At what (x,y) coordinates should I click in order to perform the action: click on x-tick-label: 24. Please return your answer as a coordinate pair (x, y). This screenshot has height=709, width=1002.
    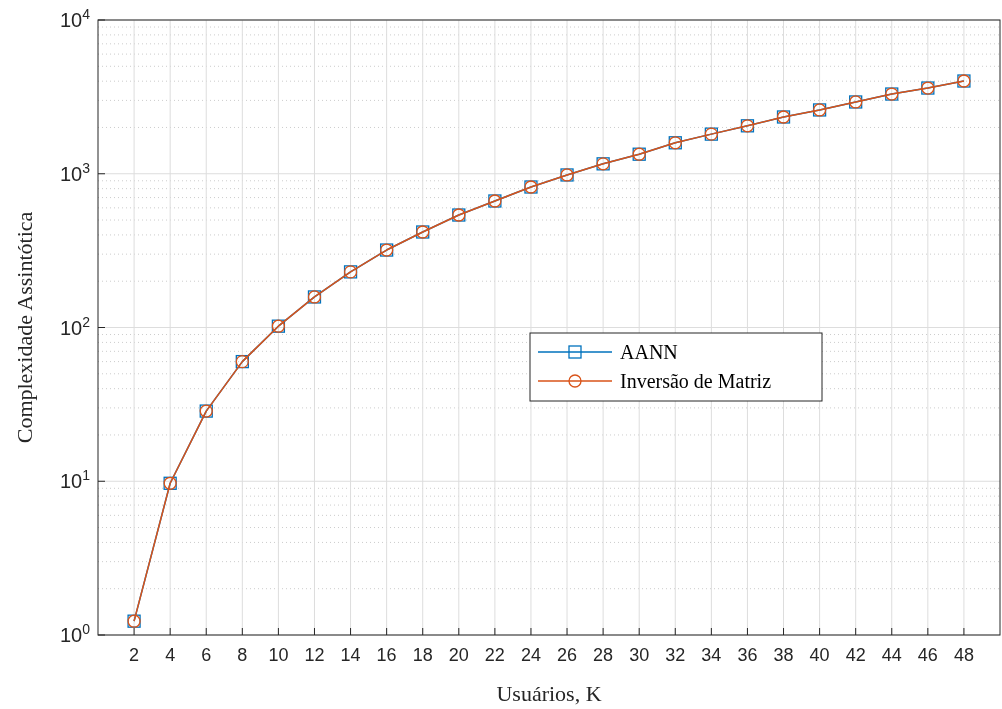
    Looking at the image, I should click on (530, 655).